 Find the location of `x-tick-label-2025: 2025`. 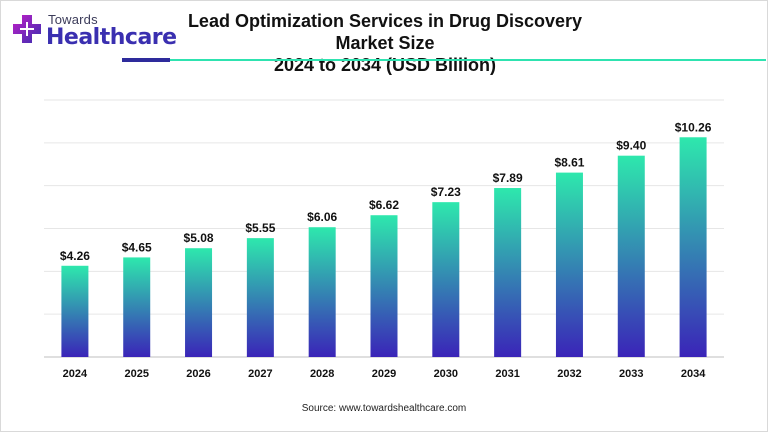

x-tick-label-2025: 2025 is located at coordinates (136, 374).